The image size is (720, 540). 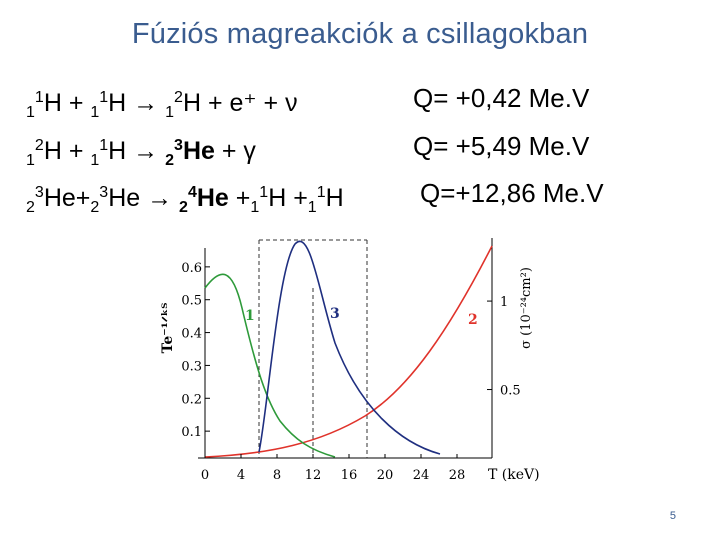 I want to click on bottom-tick-label: 0, so click(x=205, y=475).